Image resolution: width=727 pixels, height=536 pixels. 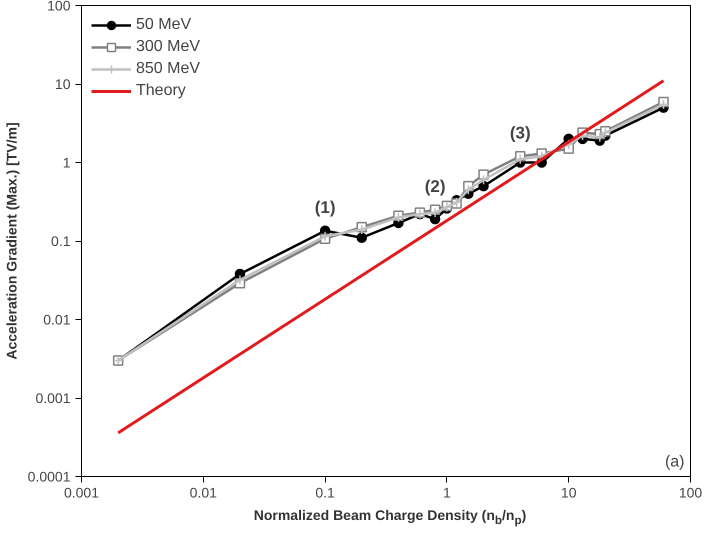 What do you see at coordinates (57, 320) in the screenshot?
I see `y-tick-label: 0.01` at bounding box center [57, 320].